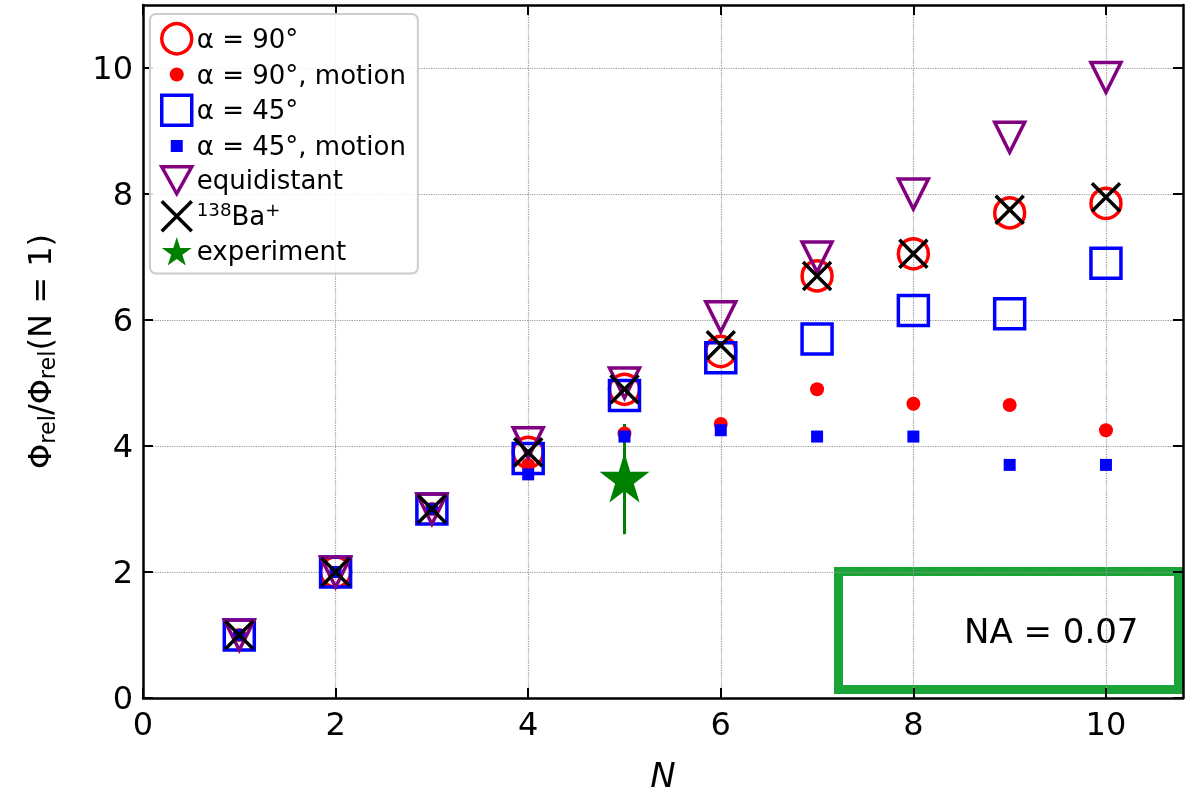 The width and height of the screenshot is (1195, 807). What do you see at coordinates (122, 572) in the screenshot?
I see `y-tick-label: 2` at bounding box center [122, 572].